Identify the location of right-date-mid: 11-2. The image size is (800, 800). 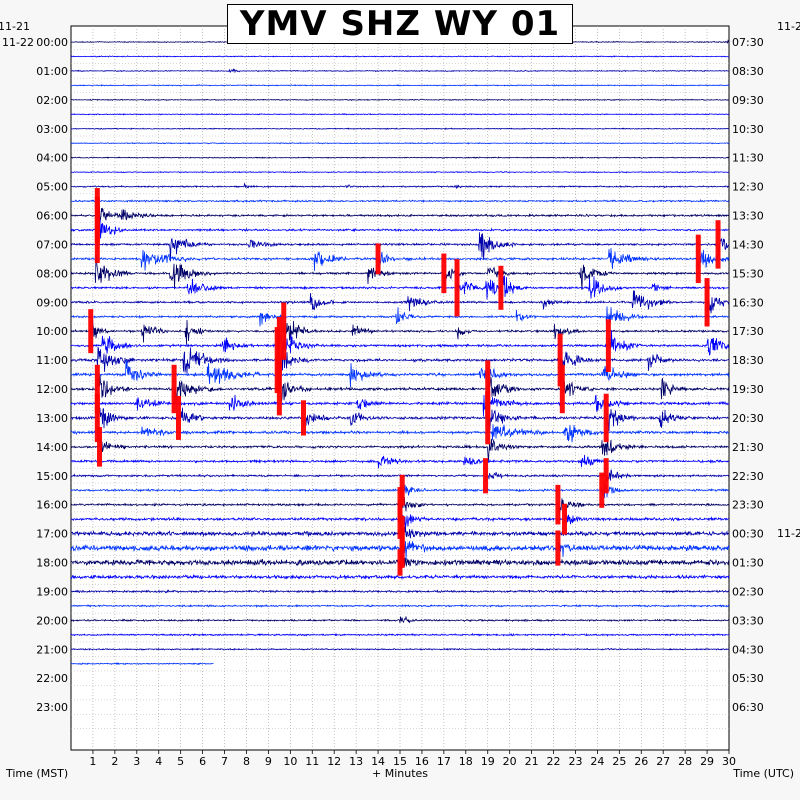
(788, 533).